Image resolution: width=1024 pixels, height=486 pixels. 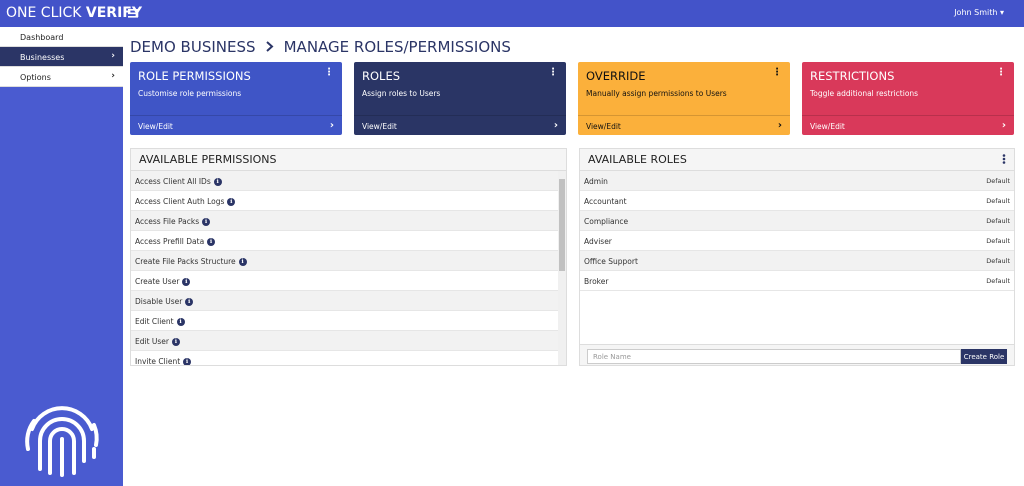 I want to click on role-name: Compliance, so click(x=606, y=221).